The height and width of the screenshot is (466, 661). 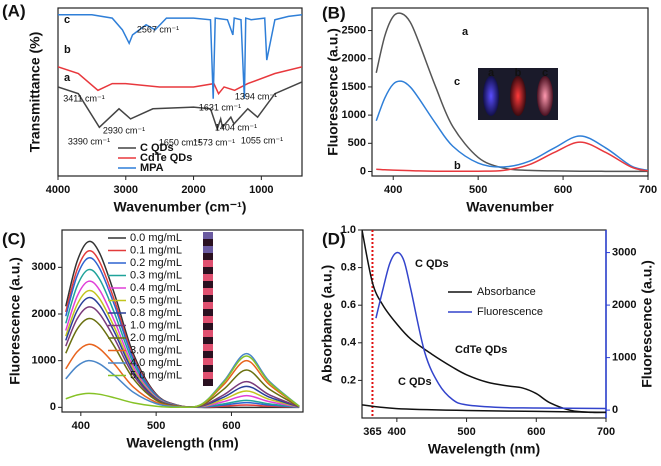 I want to click on y-tick-label: 1.0, so click(x=348, y=230).